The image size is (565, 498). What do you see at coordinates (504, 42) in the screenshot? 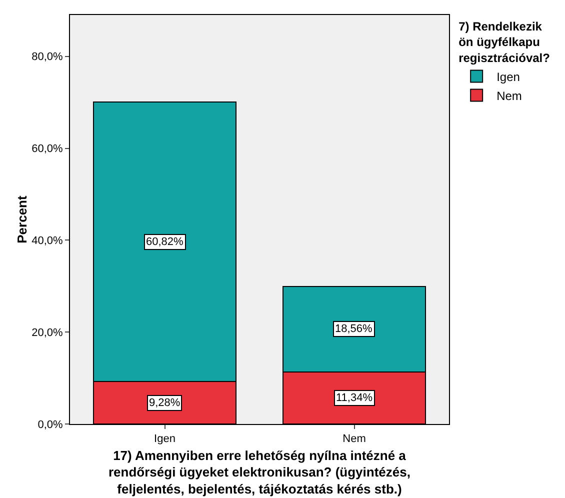
I see `legend-title: 7) Rendelkezik ön ügyfélkapu regisztrációval?` at bounding box center [504, 42].